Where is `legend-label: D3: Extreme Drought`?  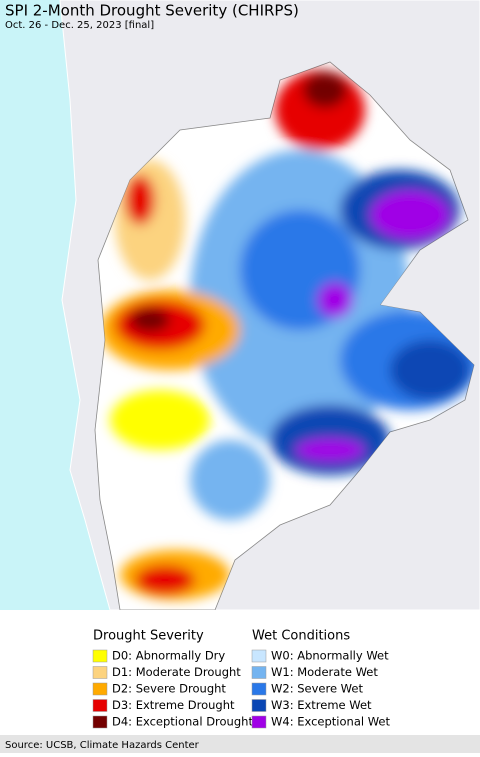 legend-label: D3: Extreme Drought is located at coordinates (173, 705).